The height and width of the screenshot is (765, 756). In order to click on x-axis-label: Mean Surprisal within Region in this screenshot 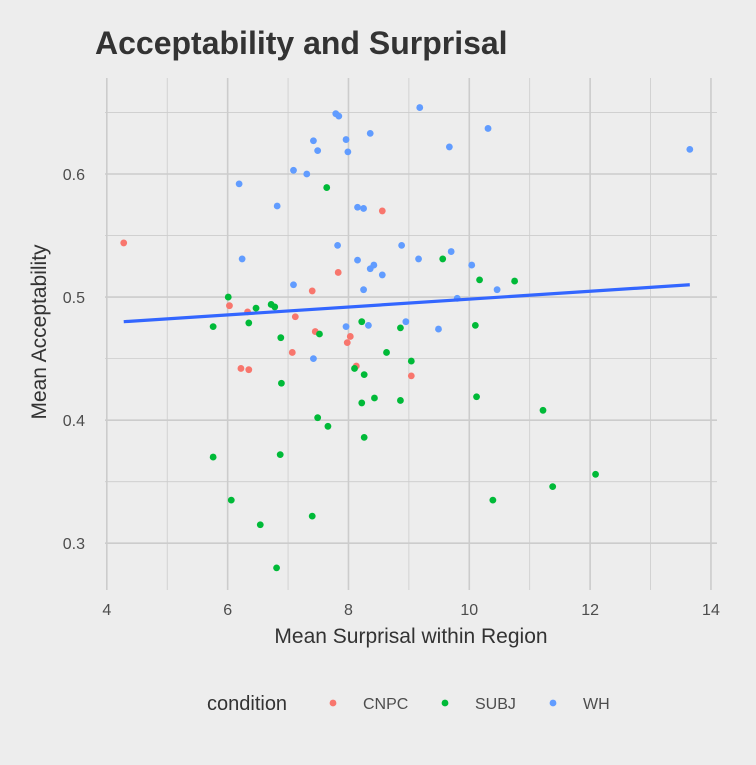, I will do `click(410, 636)`.